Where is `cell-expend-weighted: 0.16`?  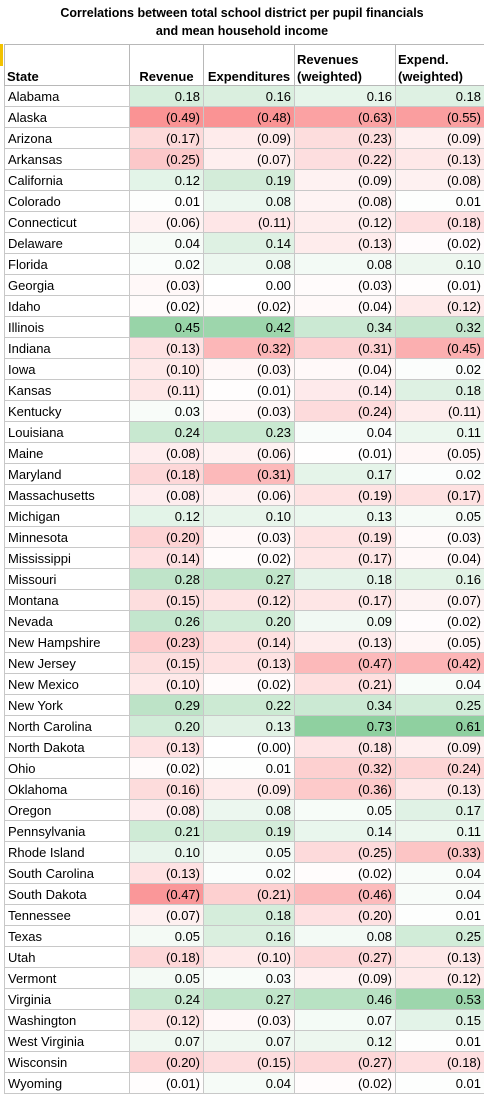 cell-expend-weighted: 0.16 is located at coordinates (439, 579).